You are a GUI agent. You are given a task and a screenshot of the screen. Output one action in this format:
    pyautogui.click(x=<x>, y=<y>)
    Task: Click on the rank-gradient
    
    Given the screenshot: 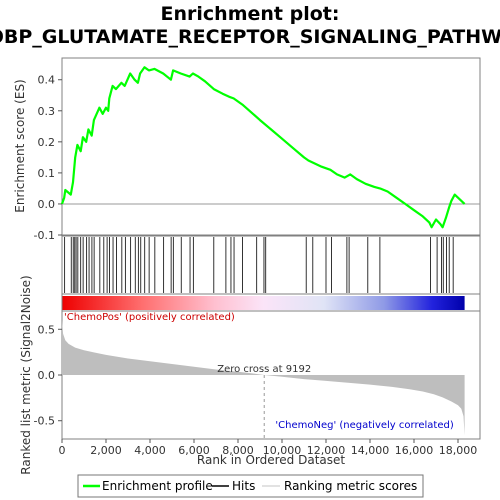 What is the action you would take?
    pyautogui.click(x=263, y=303)
    